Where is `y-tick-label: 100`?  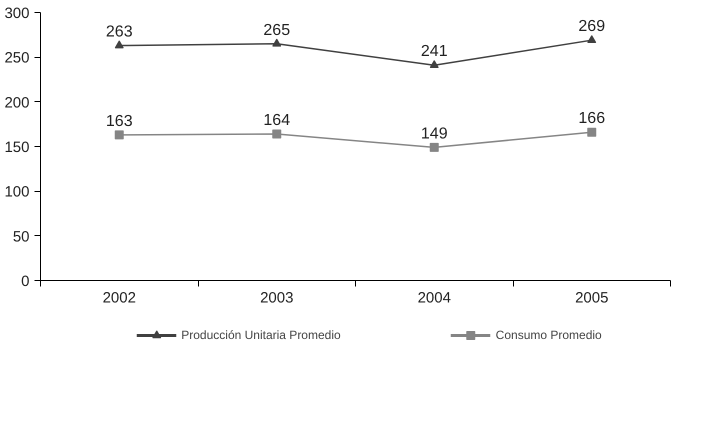
y-tick-label: 100 is located at coordinates (17, 192).